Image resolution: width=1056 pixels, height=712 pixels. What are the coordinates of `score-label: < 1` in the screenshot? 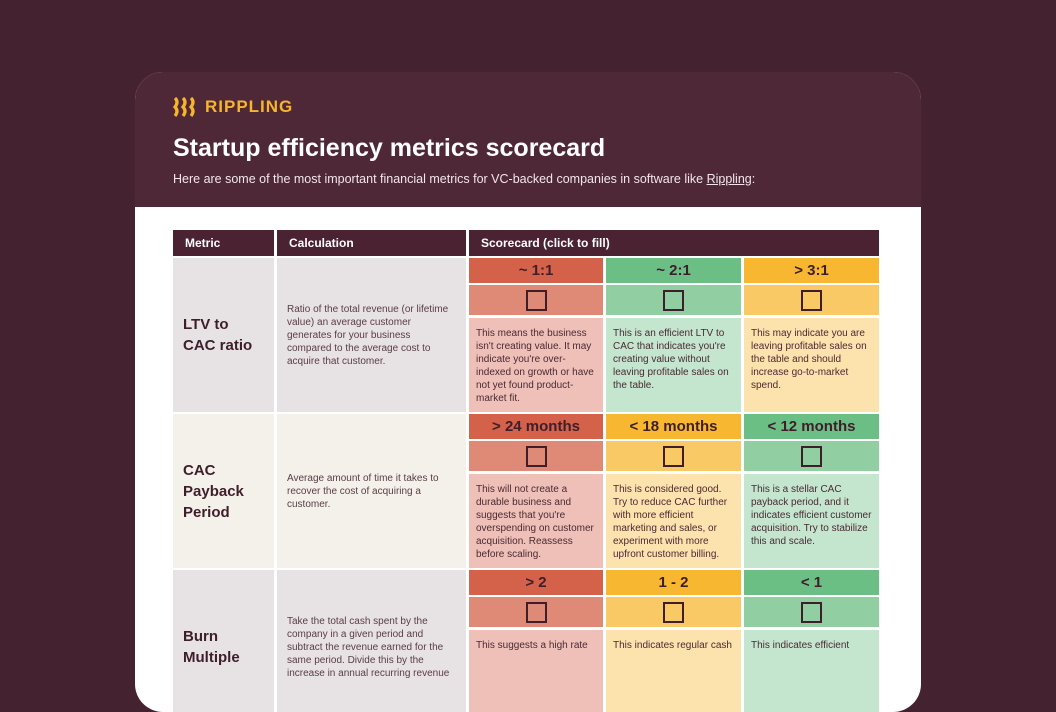 It's located at (811, 582).